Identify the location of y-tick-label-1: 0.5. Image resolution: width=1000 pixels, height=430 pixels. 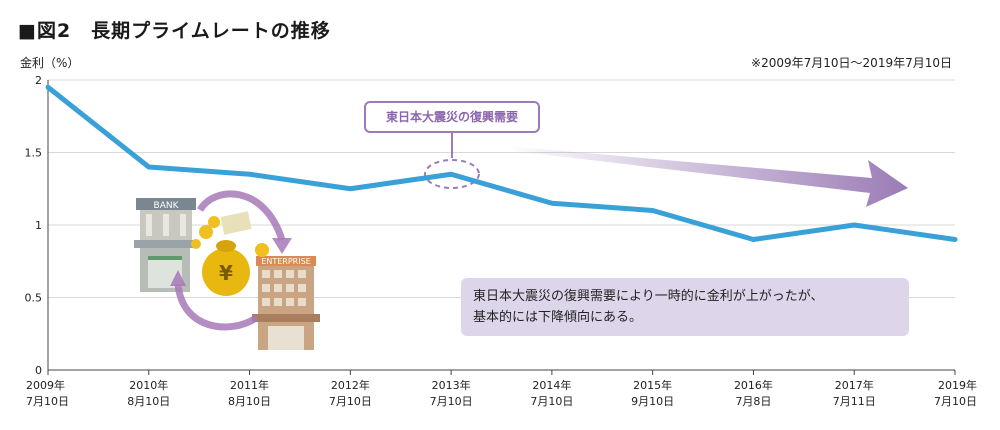
(34, 298).